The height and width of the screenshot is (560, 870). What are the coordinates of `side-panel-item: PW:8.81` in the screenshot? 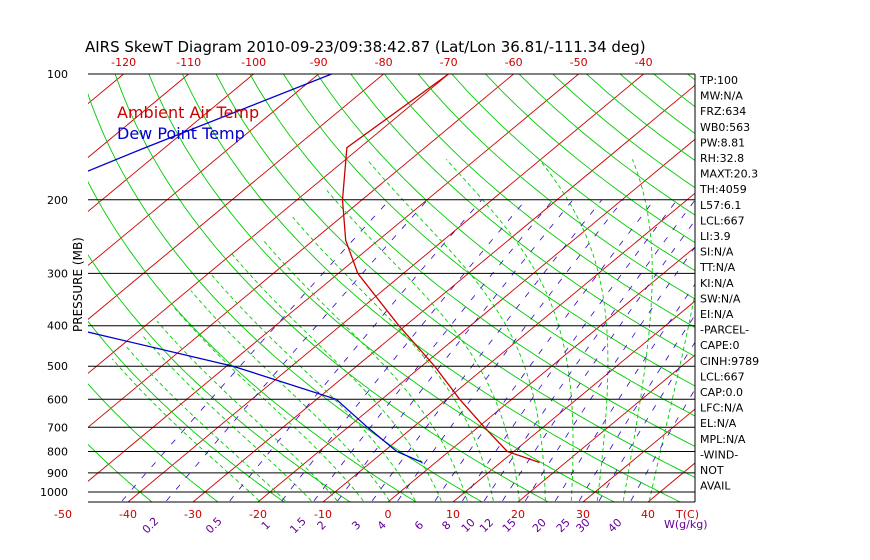 It's located at (722, 142).